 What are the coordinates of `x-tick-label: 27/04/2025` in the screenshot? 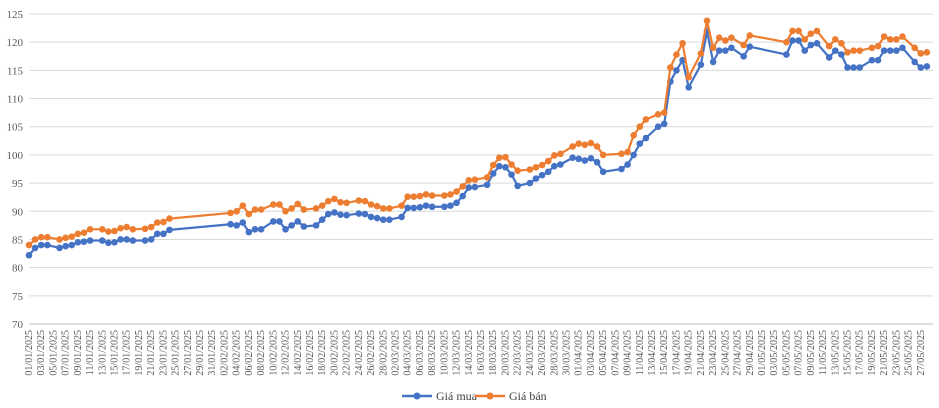 It's located at (738, 353).